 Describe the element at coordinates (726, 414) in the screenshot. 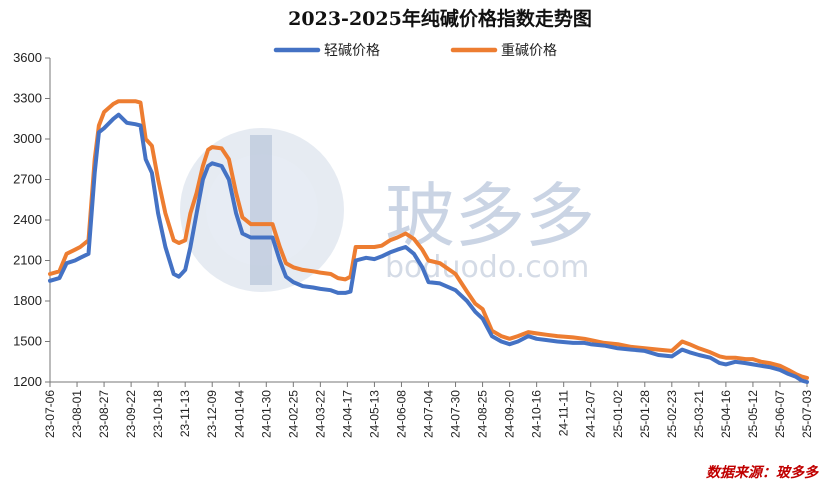

I see `x-tick-label: 25-04-16` at that location.